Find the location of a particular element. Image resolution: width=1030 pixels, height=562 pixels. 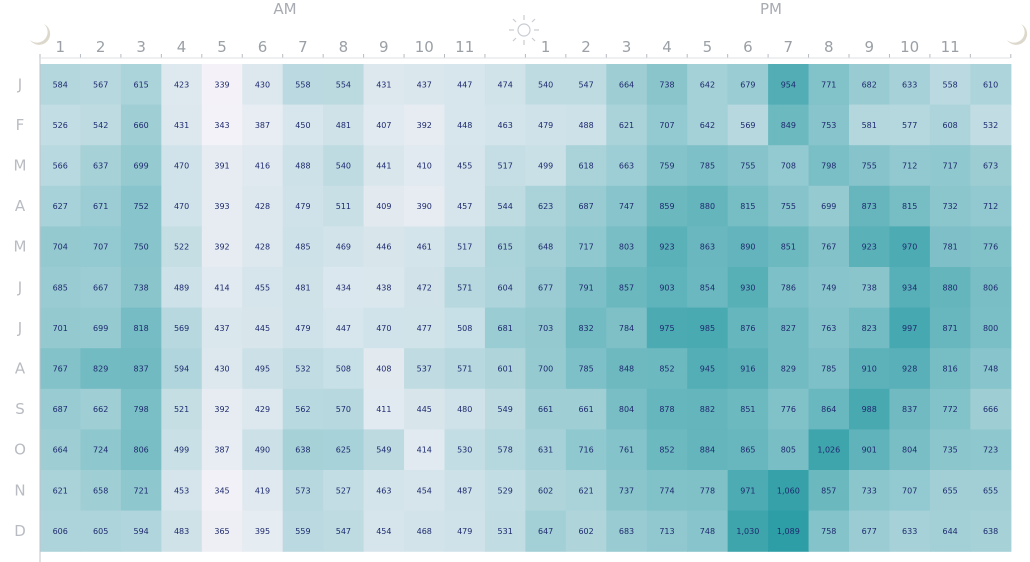

cell-value-label: 392 is located at coordinates (221, 409).